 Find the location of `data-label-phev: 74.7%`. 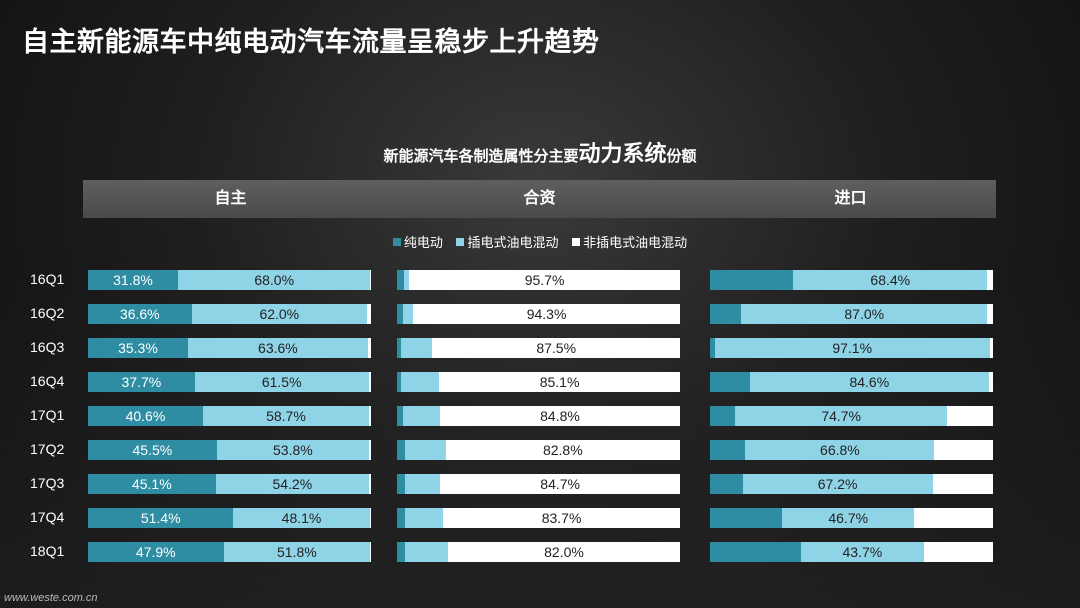

data-label-phev: 74.7% is located at coordinates (841, 416).